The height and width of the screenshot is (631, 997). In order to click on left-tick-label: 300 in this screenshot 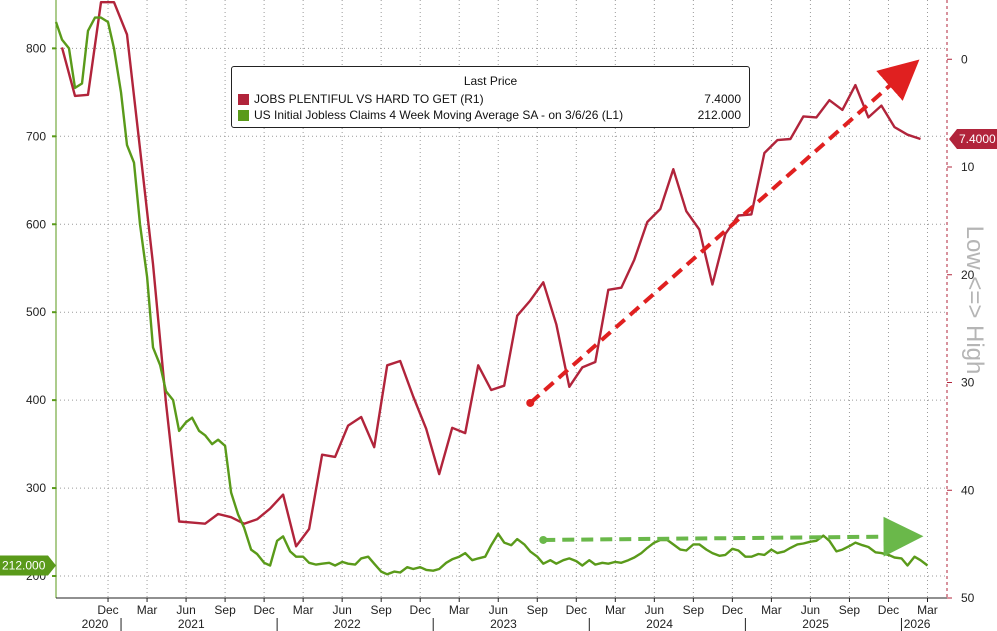, I will do `click(36, 488)`.